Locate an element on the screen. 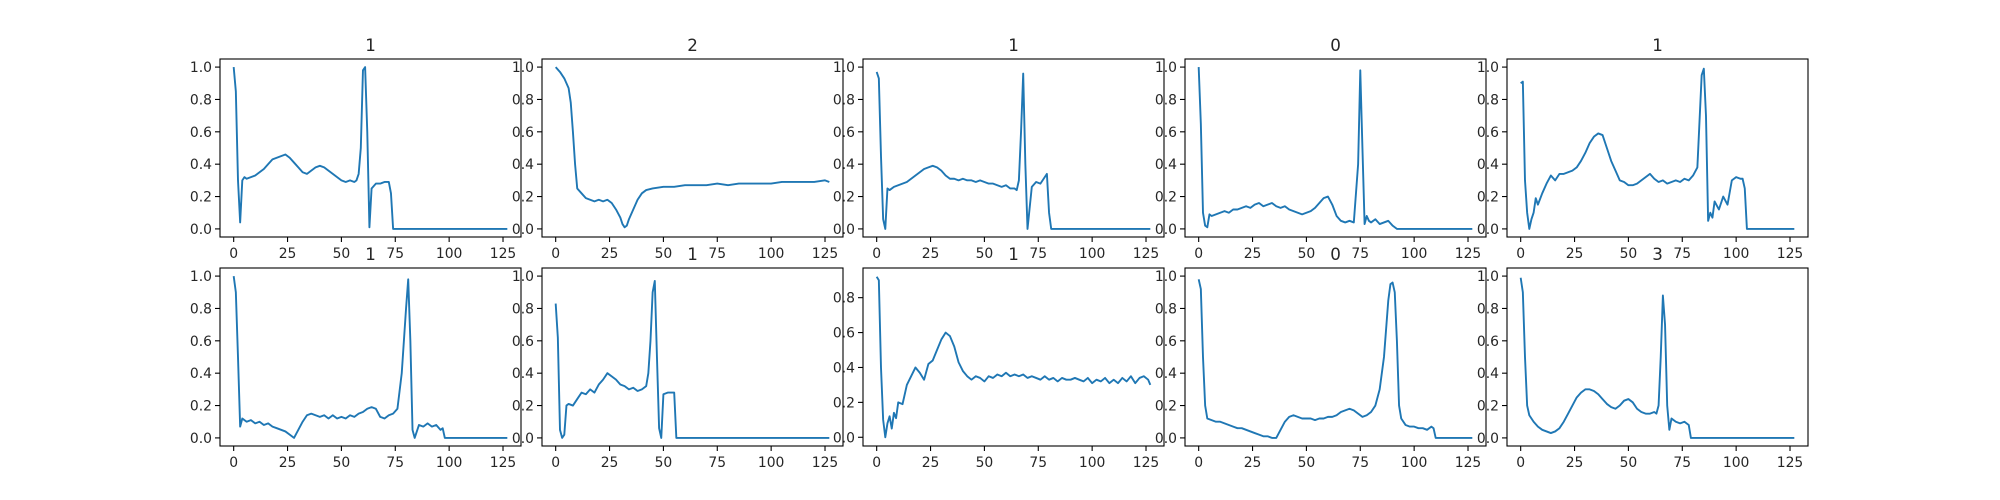 Image resolution: width=2000 pixels, height=500 pixels. subplot-title: 0 is located at coordinates (1335, 254).